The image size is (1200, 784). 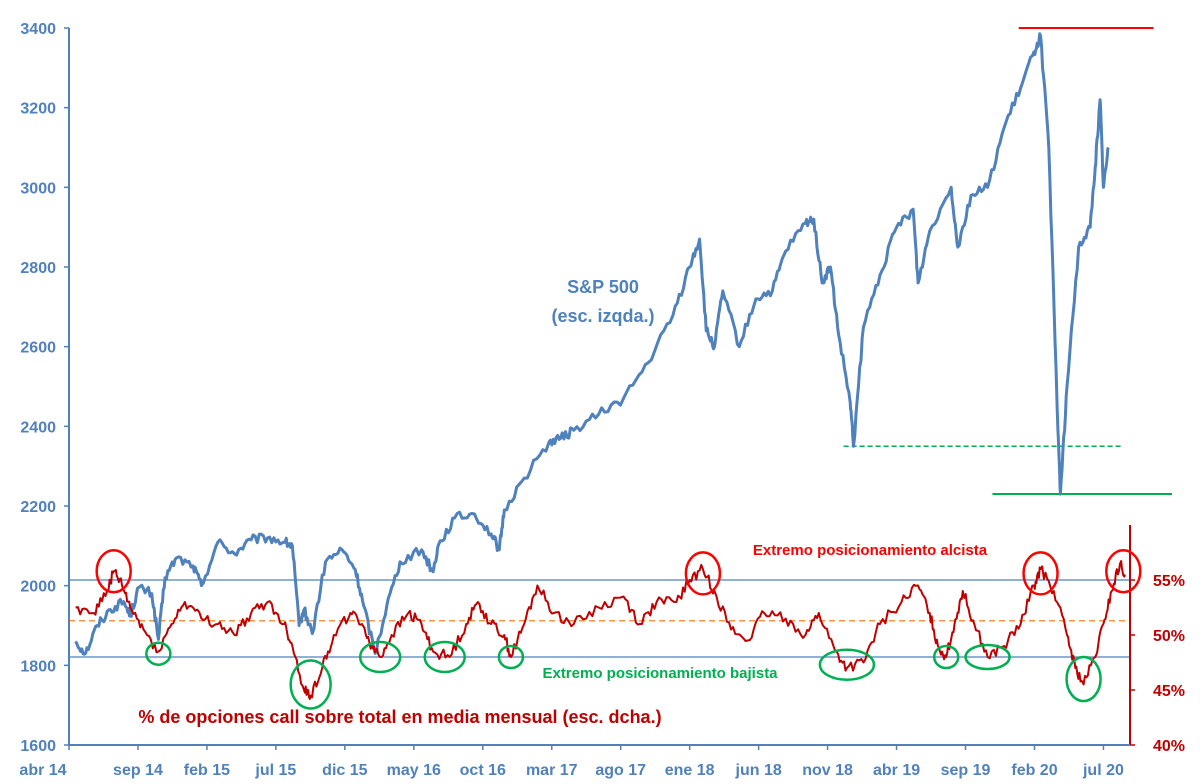 I want to click on x-tick-label: ene 18, so click(x=690, y=770).